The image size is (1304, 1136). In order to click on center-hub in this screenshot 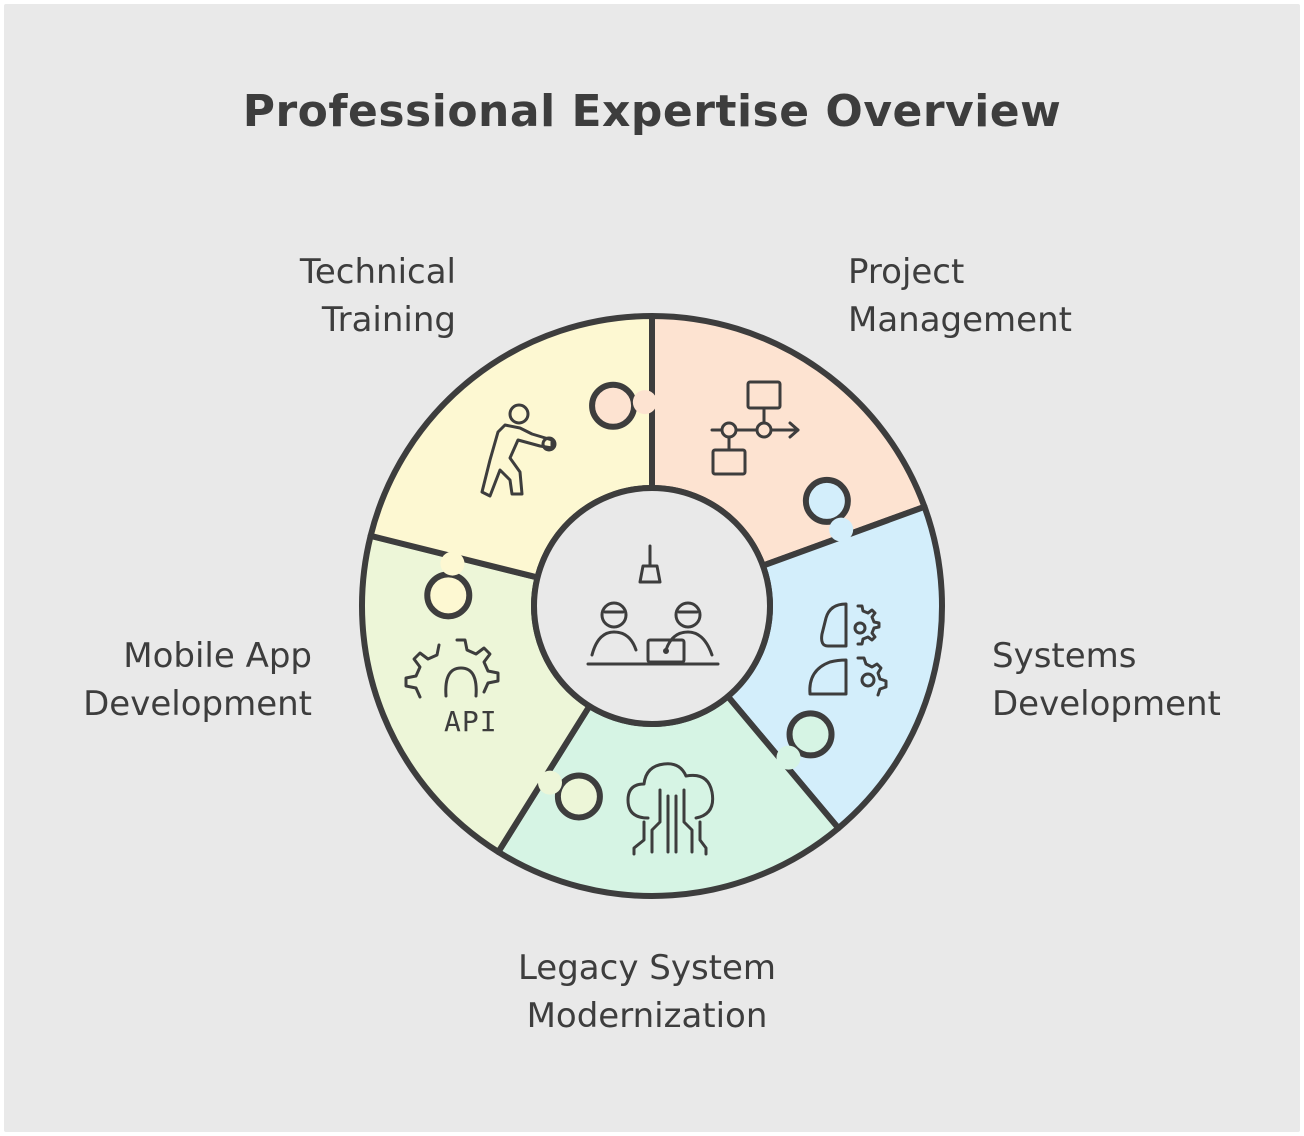, I will do `click(652, 606)`.